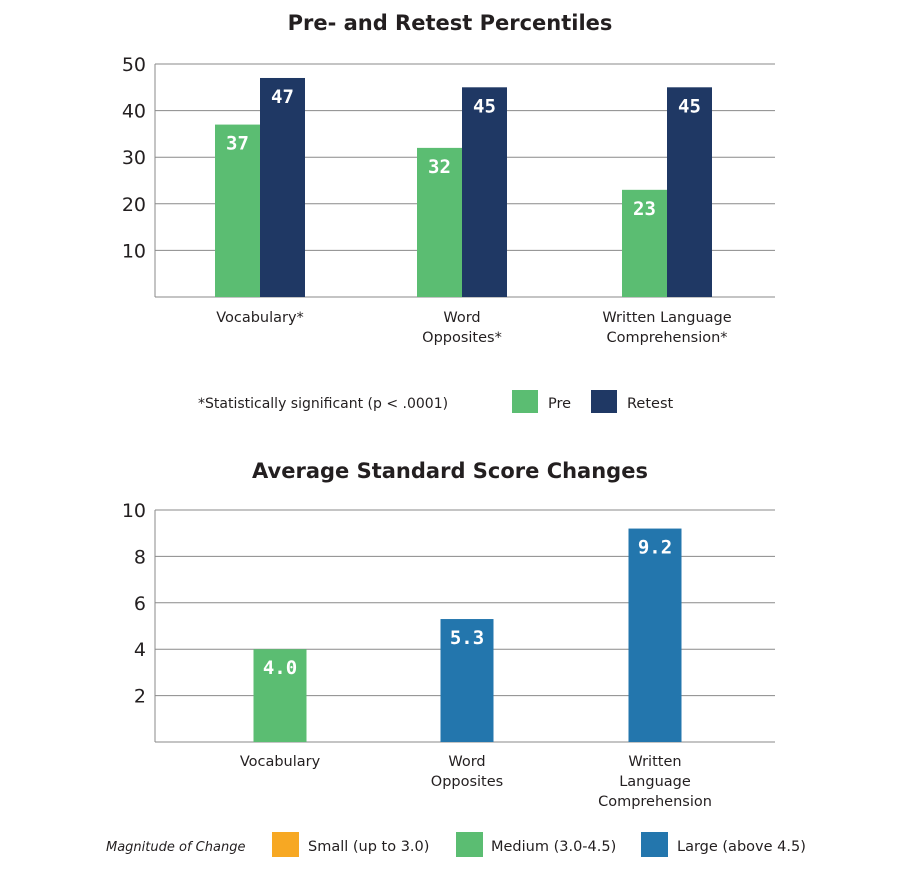 Image resolution: width=900 pixels, height=880 pixels. Describe the element at coordinates (140, 604) in the screenshot. I see `chart2-y-tick-label: 6` at that location.